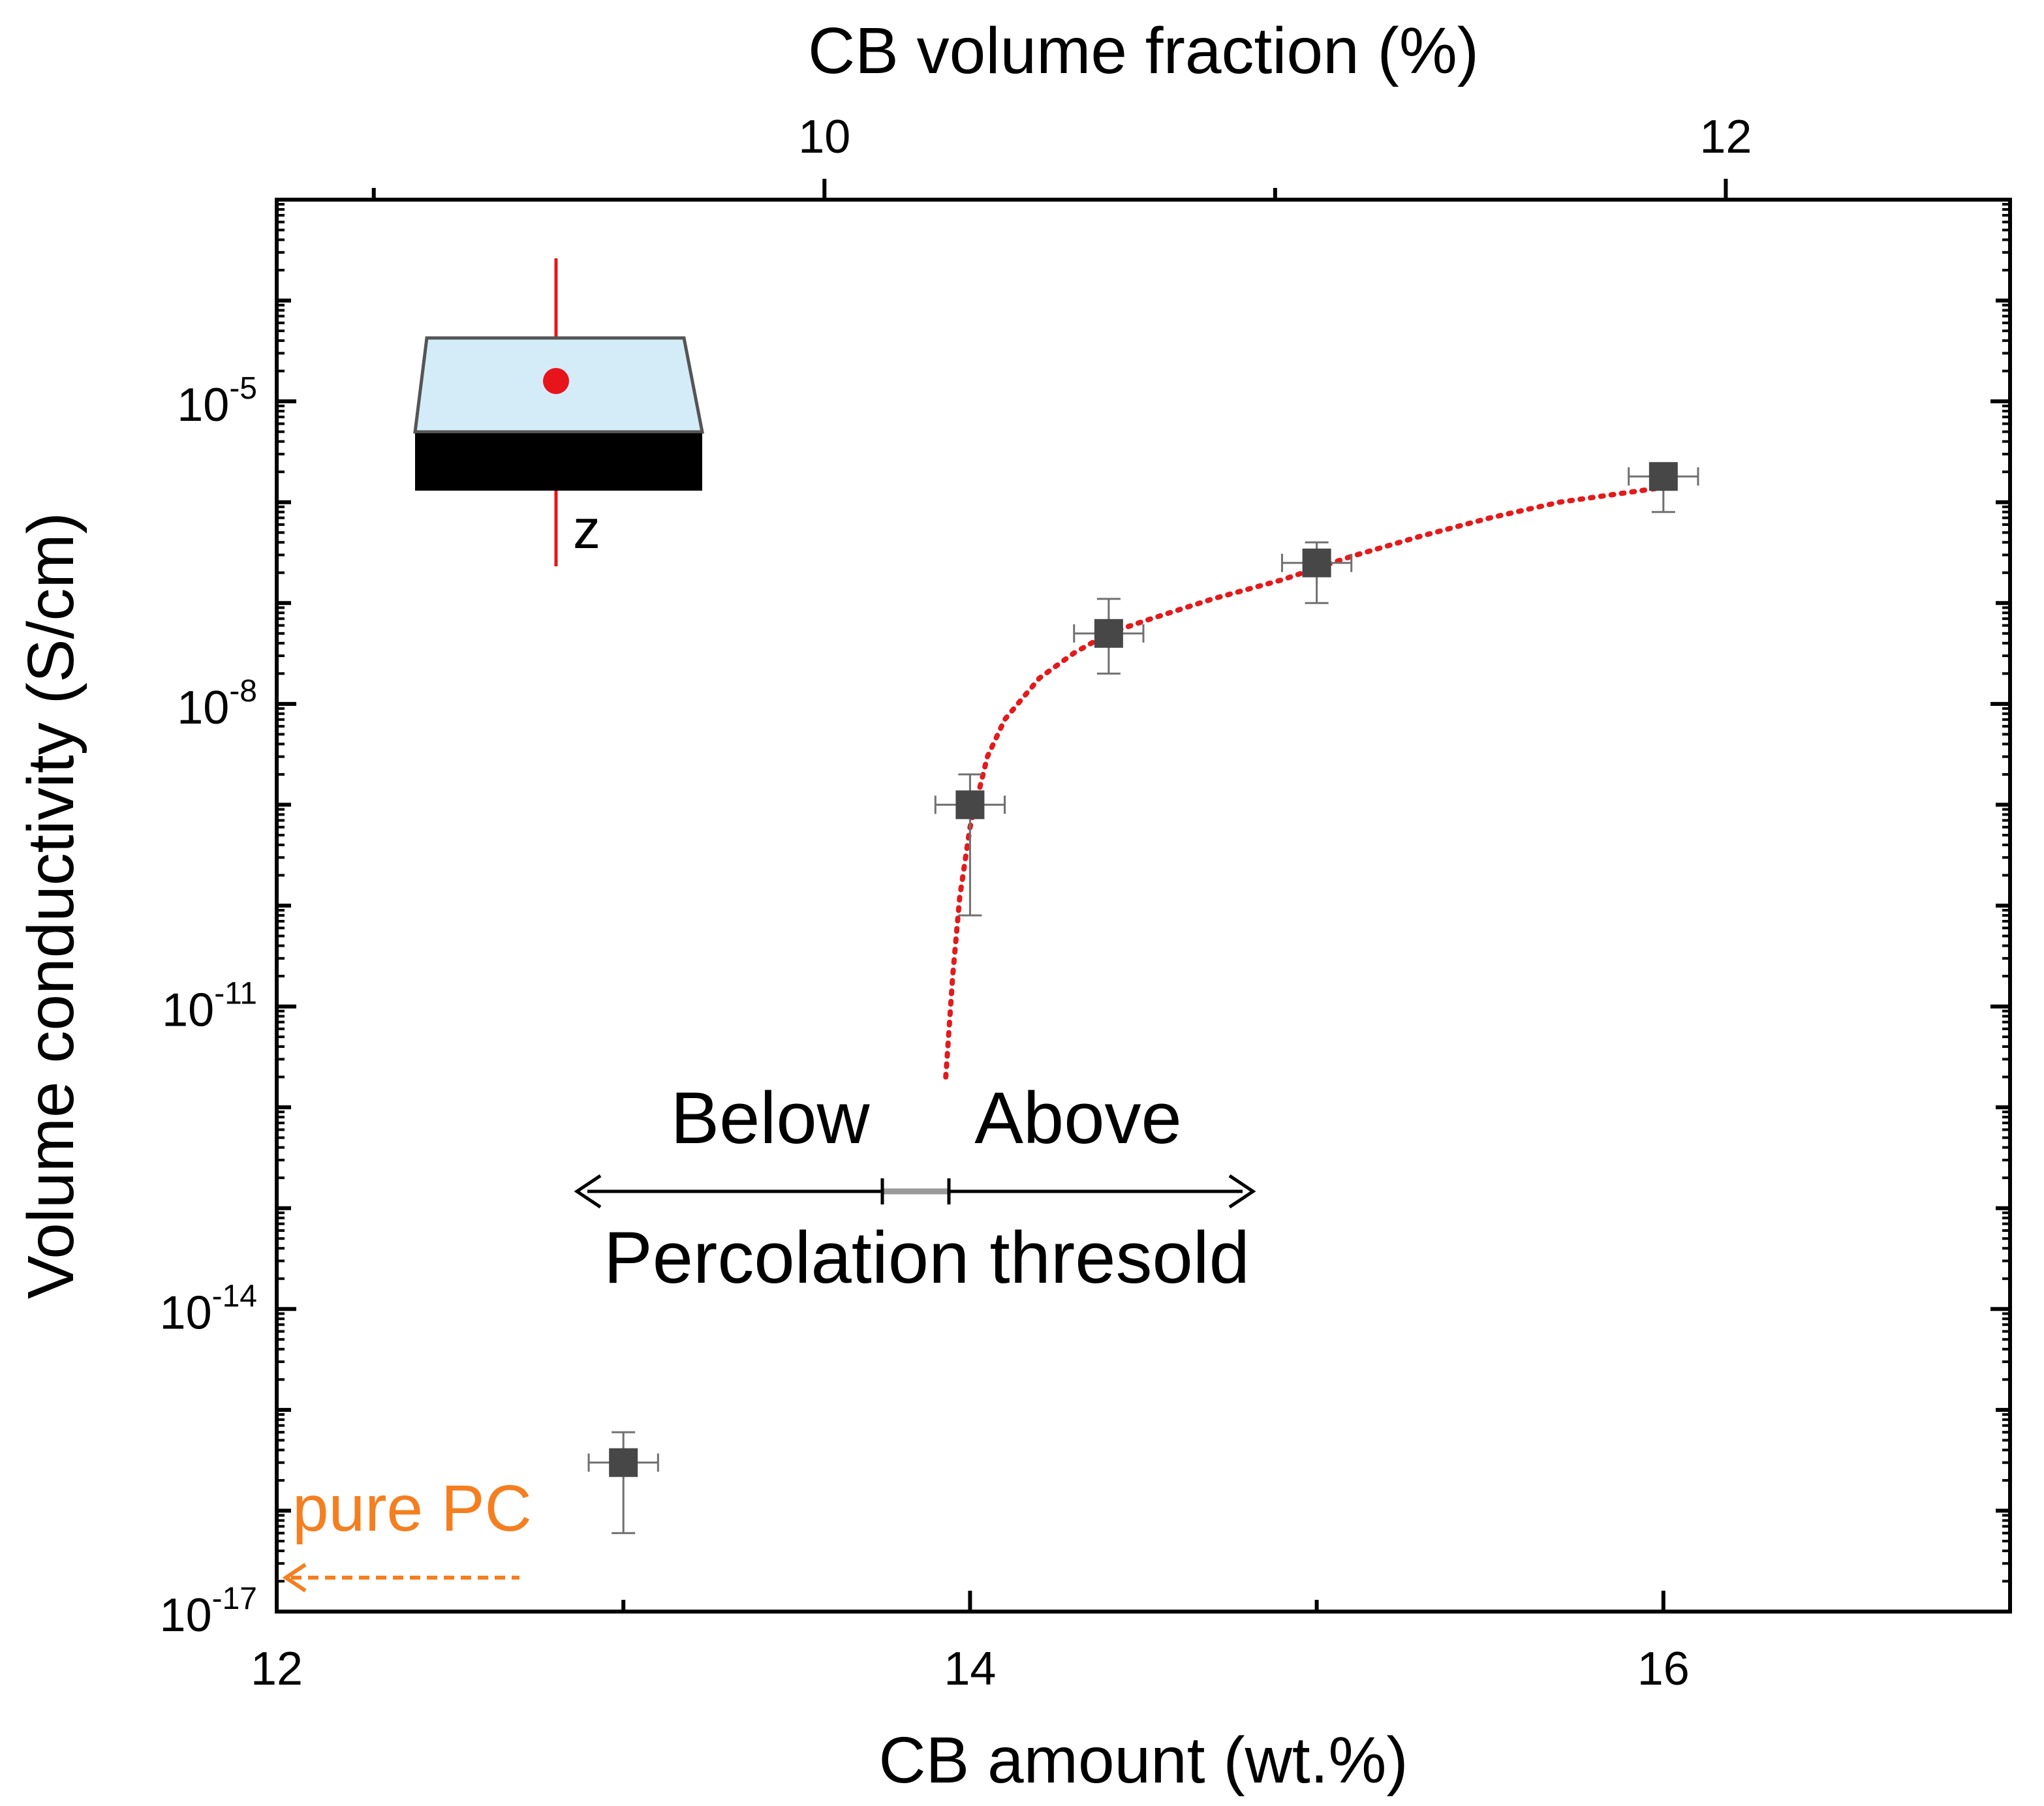 This screenshot has height=1806, width=2044. What do you see at coordinates (235, 994) in the screenshot?
I see `y-tick-exponent: -11` at bounding box center [235, 994].